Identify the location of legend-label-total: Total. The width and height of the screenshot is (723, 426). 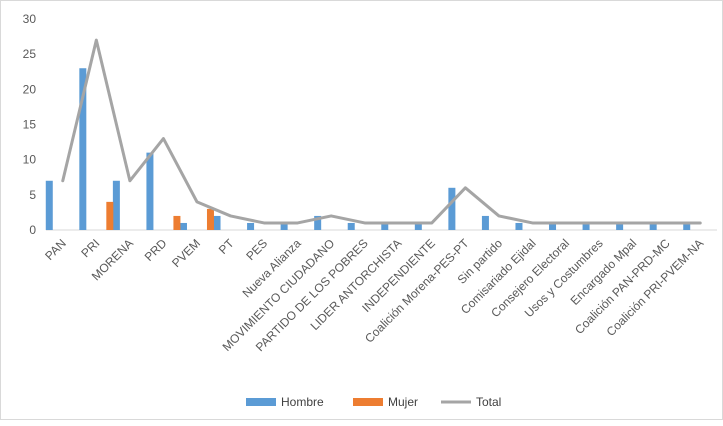
(488, 402).